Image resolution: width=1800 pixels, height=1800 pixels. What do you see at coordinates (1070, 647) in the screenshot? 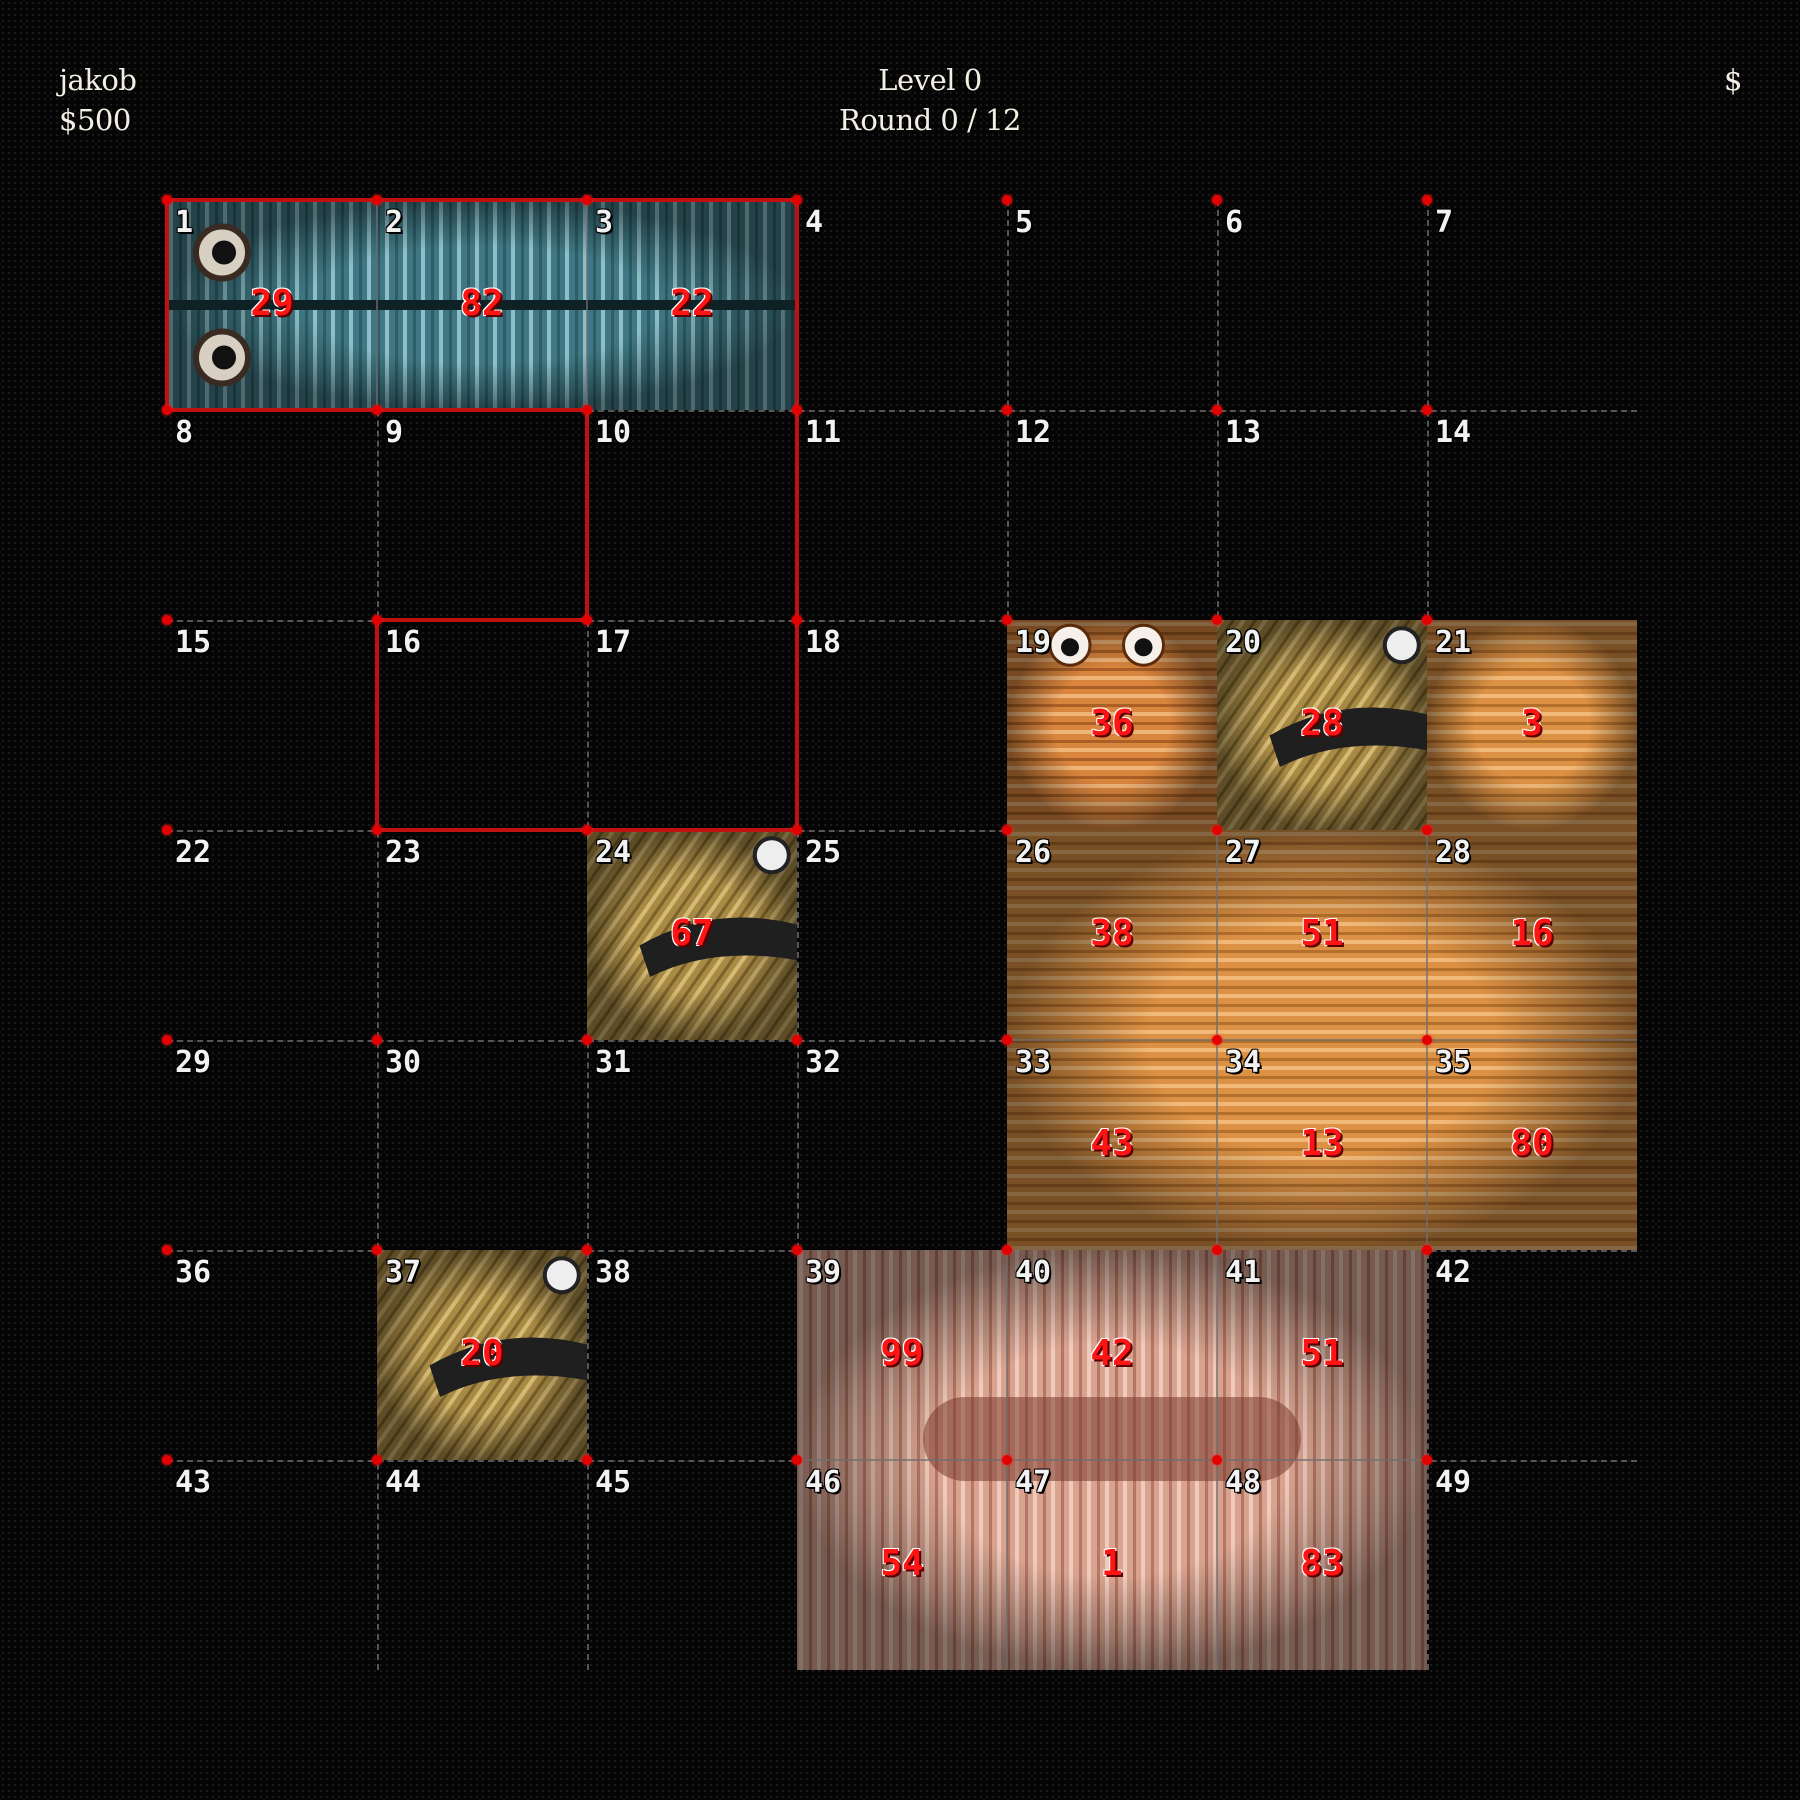
I see `worm-pupil-icon` at bounding box center [1070, 647].